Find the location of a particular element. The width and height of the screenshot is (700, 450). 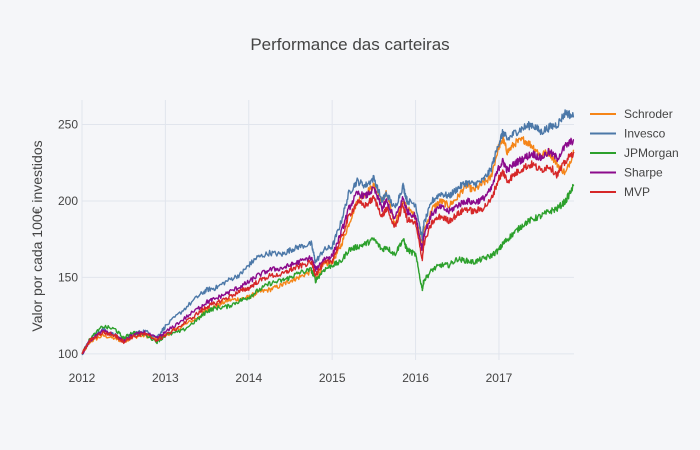

legend: Schroder Invesco JPMorgan Sharpe MVP is located at coordinates (634, 153).